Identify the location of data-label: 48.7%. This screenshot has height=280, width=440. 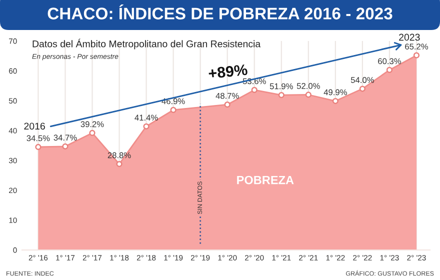
(227, 95).